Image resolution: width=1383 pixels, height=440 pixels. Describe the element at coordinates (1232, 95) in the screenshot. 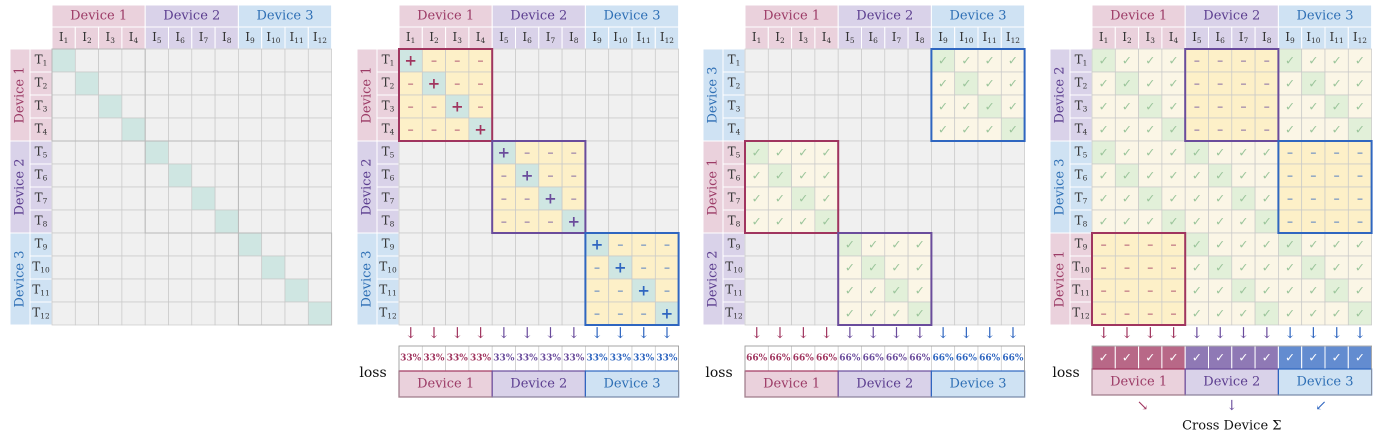

I see `cross-device-block-outline` at that location.